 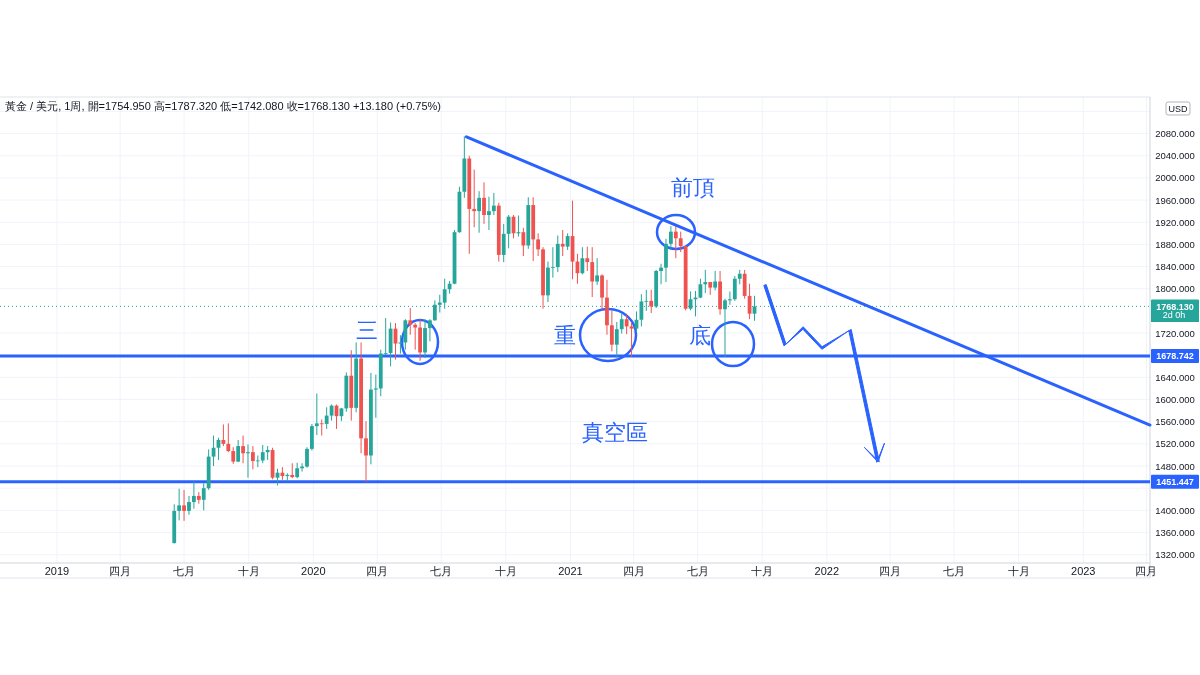 What do you see at coordinates (615, 432) in the screenshot?
I see `annotation: 真空區` at bounding box center [615, 432].